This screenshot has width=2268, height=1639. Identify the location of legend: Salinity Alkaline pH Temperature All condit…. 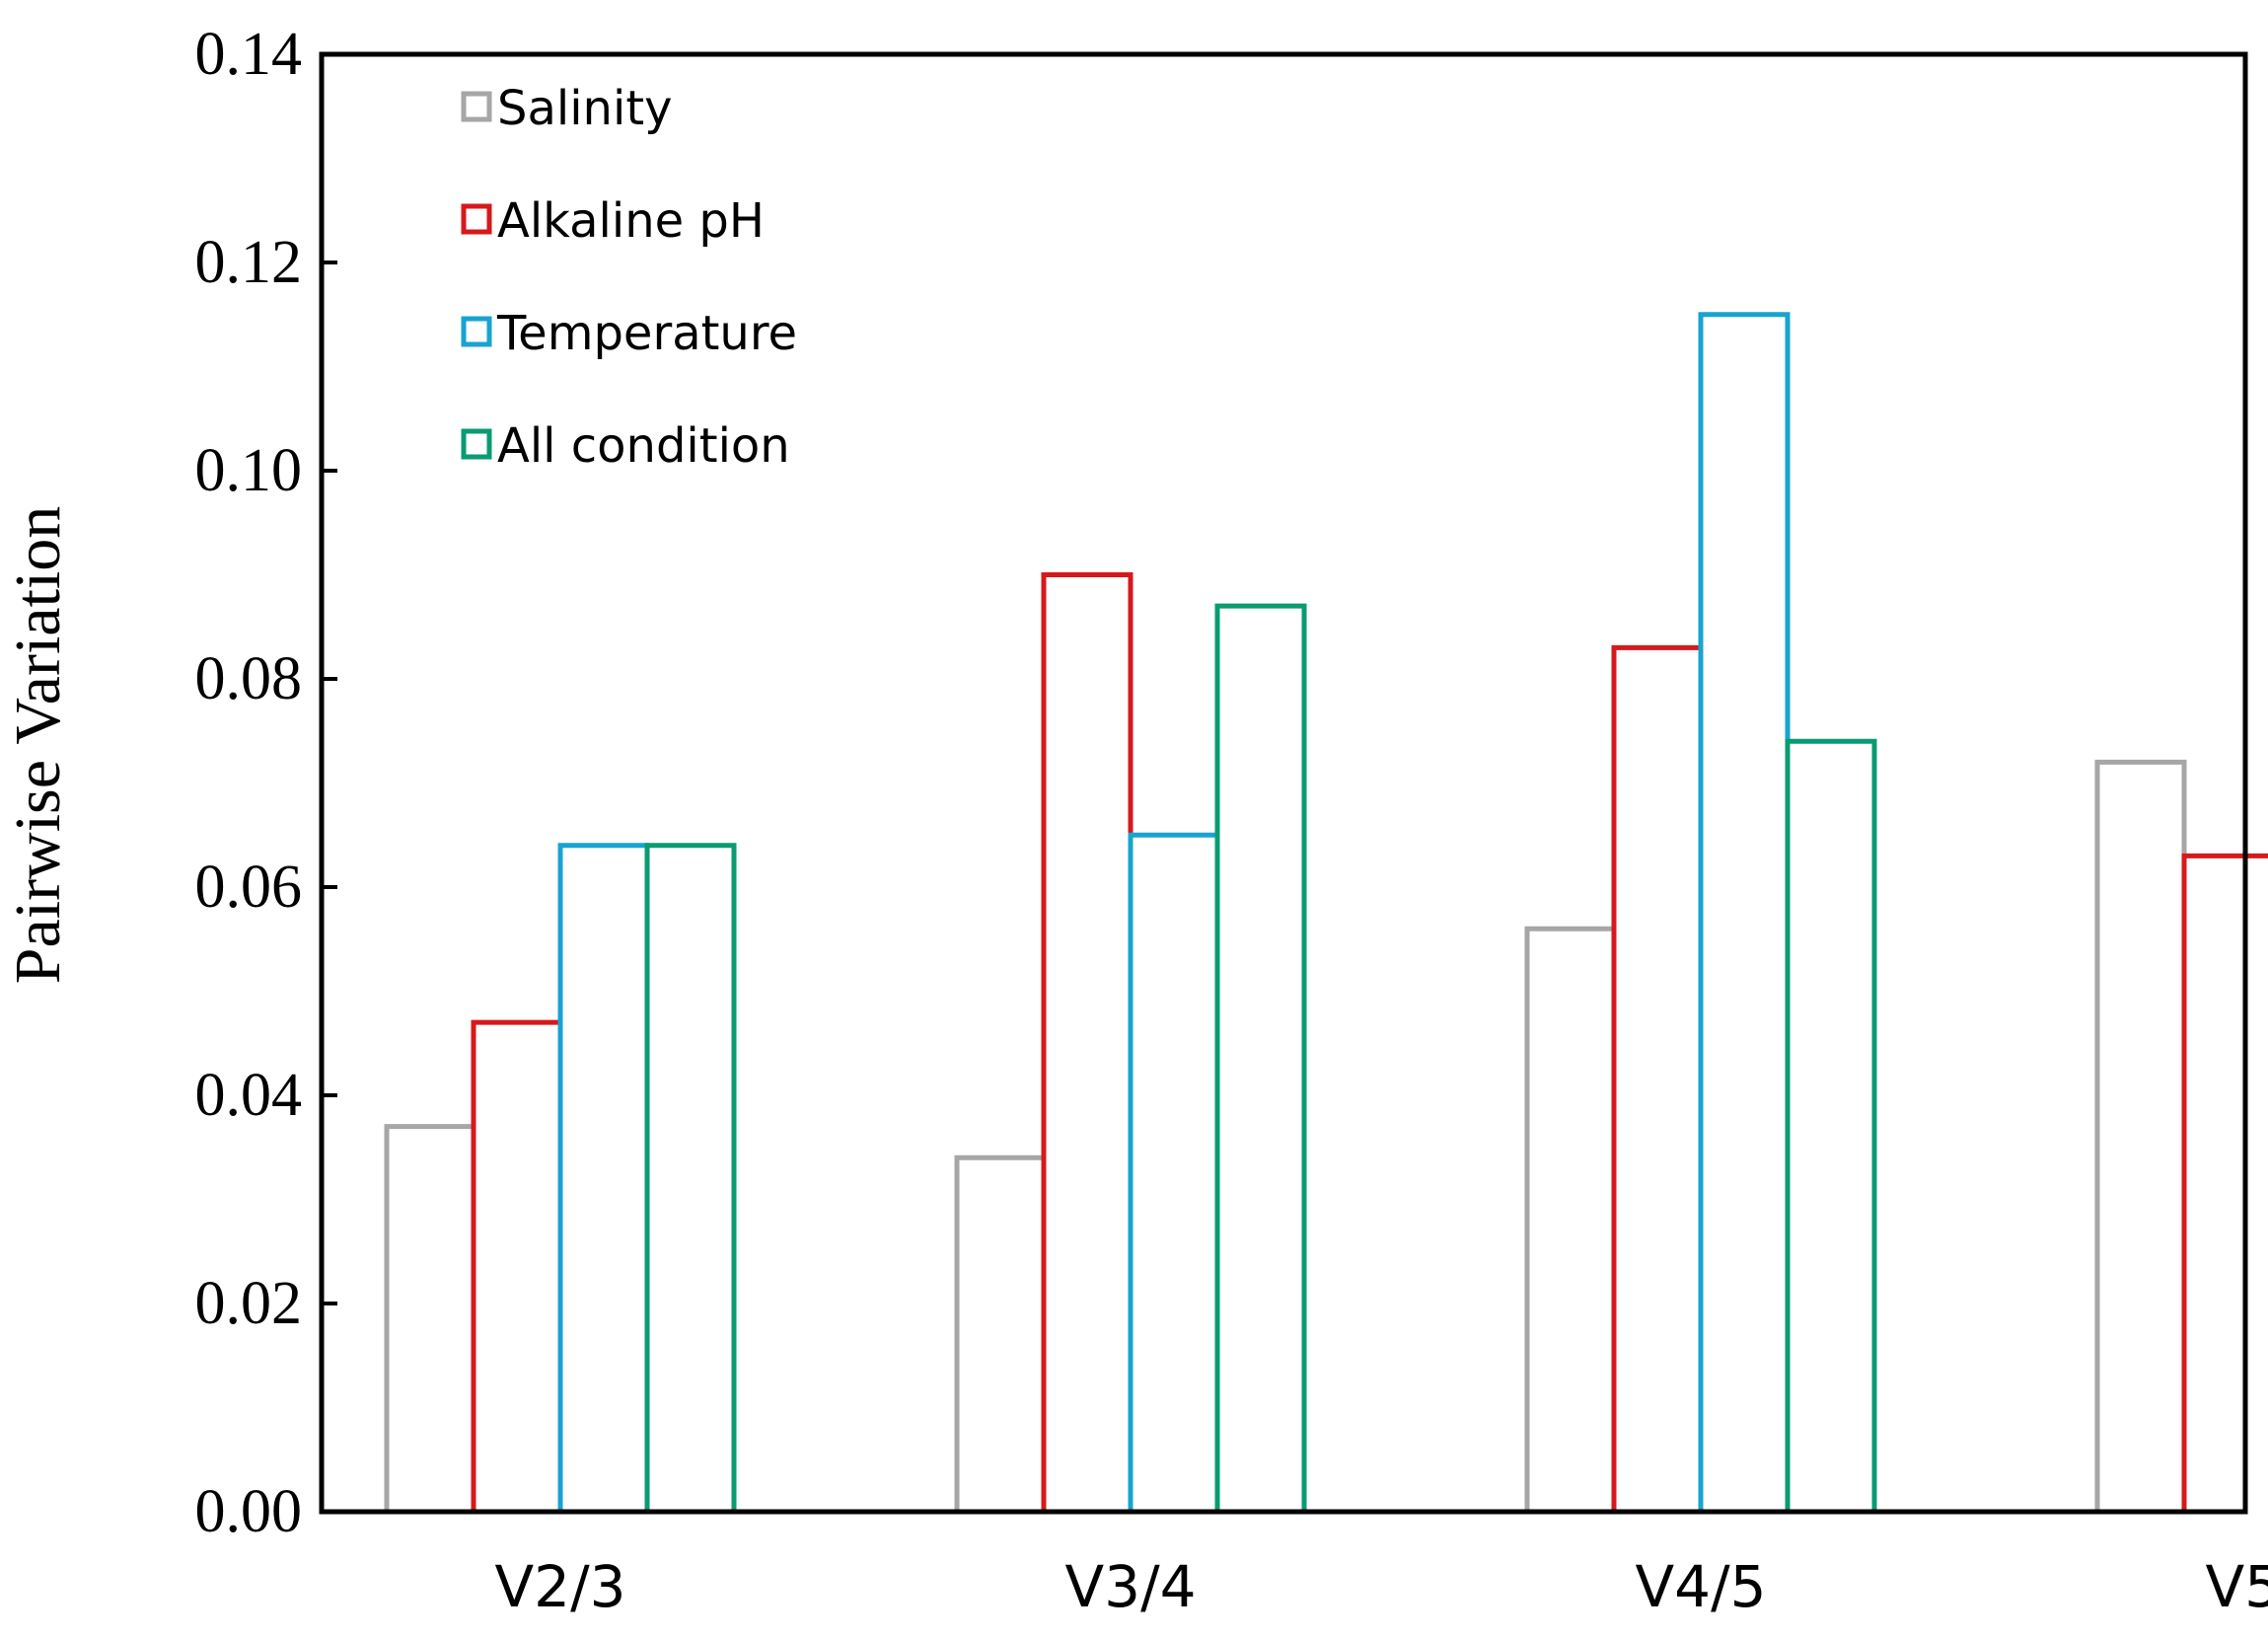
(629, 277).